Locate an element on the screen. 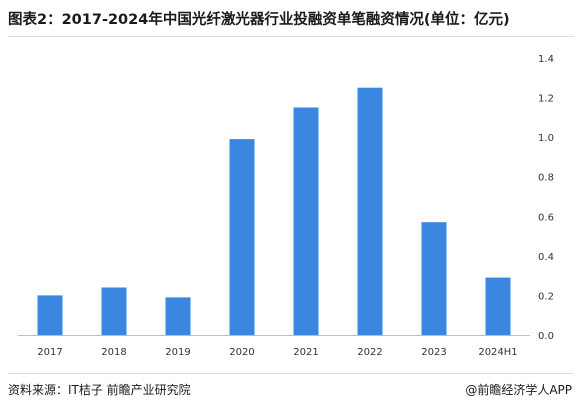 Image resolution: width=582 pixels, height=409 pixels. y-tick-label: 1.0 is located at coordinates (546, 138).